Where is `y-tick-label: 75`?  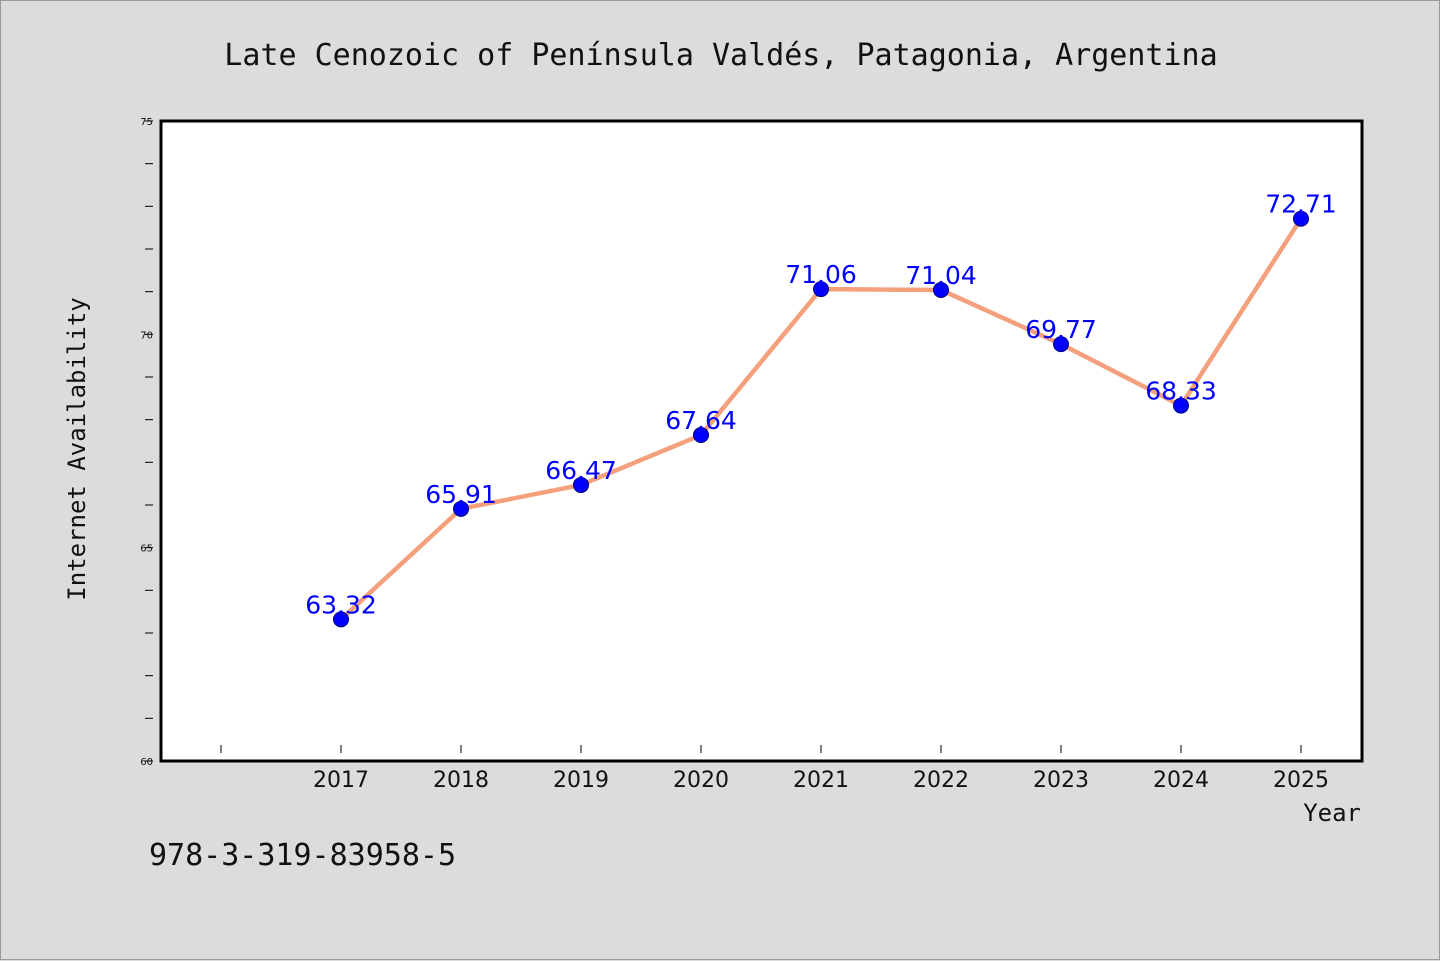 y-tick-label: 75 is located at coordinates (146, 122).